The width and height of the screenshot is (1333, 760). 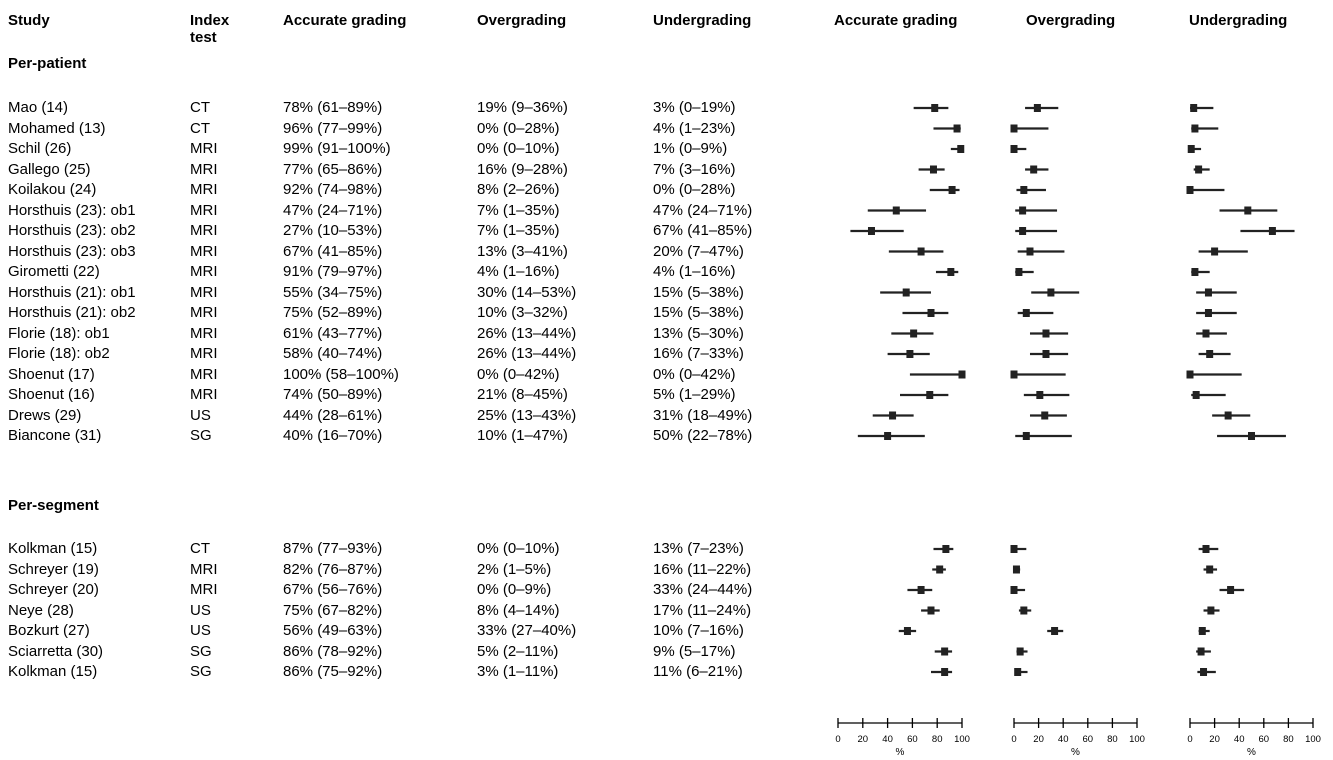 I want to click on header-index-test-line2: test, so click(x=203, y=37).